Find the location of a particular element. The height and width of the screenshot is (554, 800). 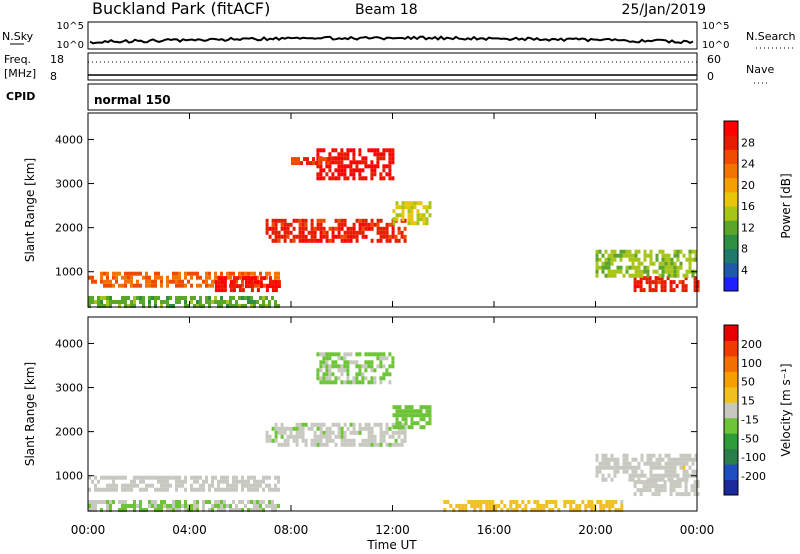

velocity-colorbar-swatch is located at coordinates (731, 348).